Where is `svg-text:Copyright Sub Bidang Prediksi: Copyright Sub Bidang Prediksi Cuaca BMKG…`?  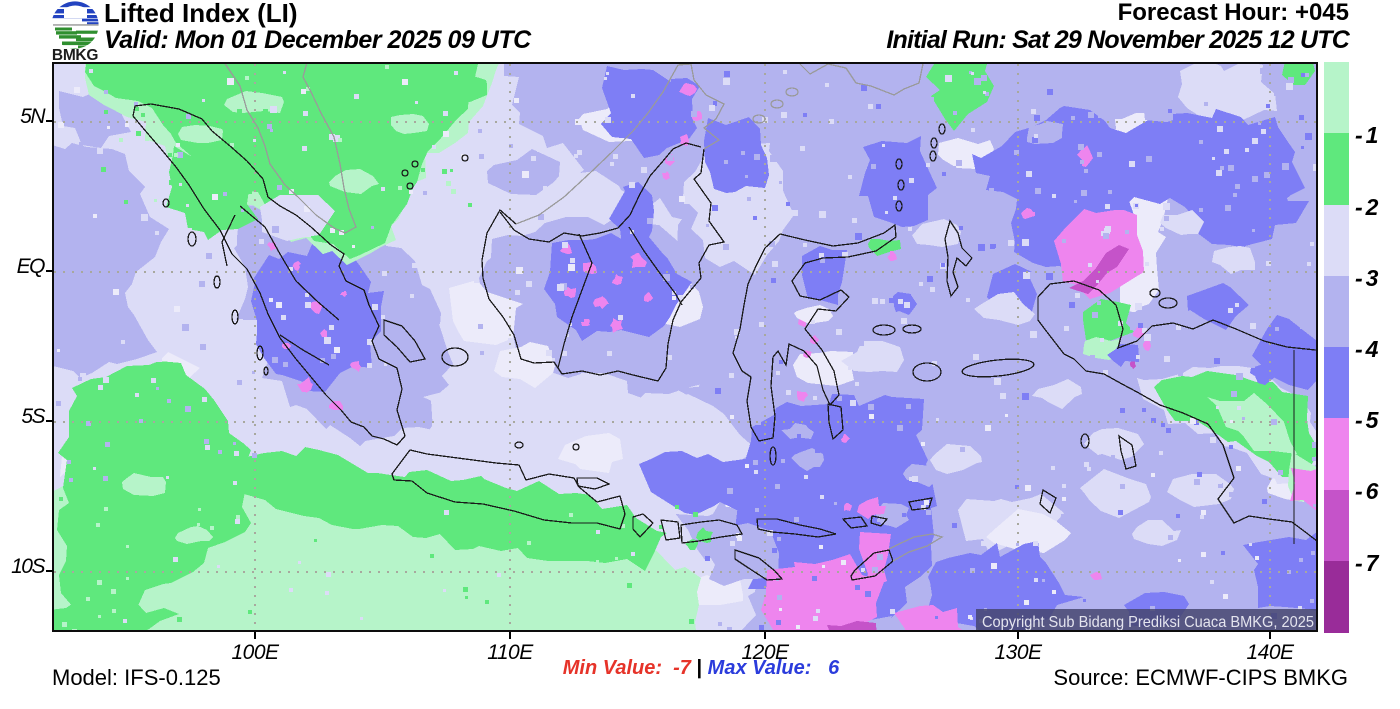
svg-text:Copyright Sub Bidang Prediksi: Copyright Sub Bidang Prediksi Cuaca BMKG… is located at coordinates (1148, 622).